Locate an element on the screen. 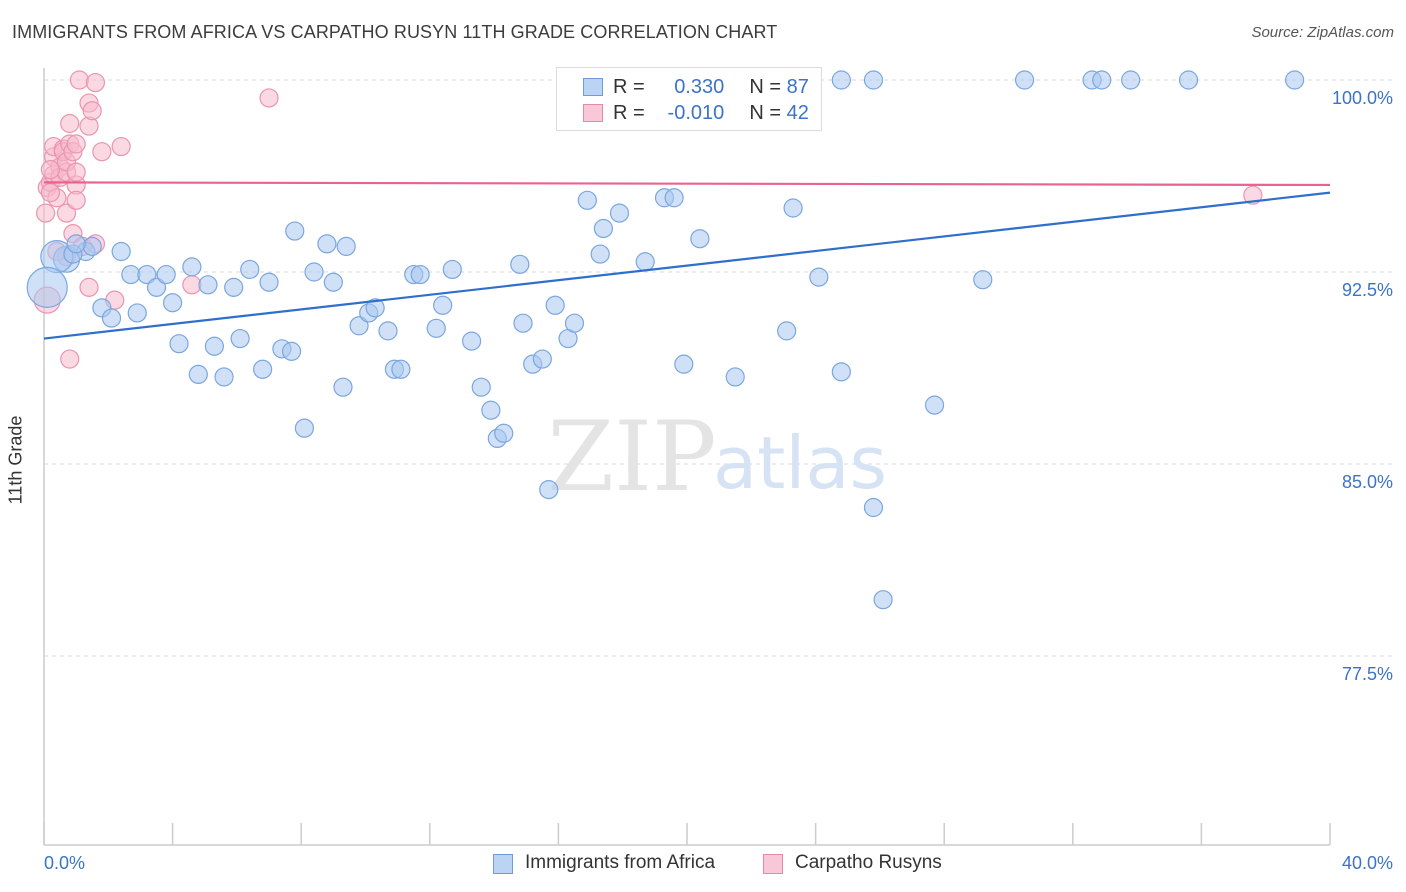 Image resolution: width=1406 pixels, height=892 pixels. y-axis-label: 11th Grade is located at coordinates (15, 460).